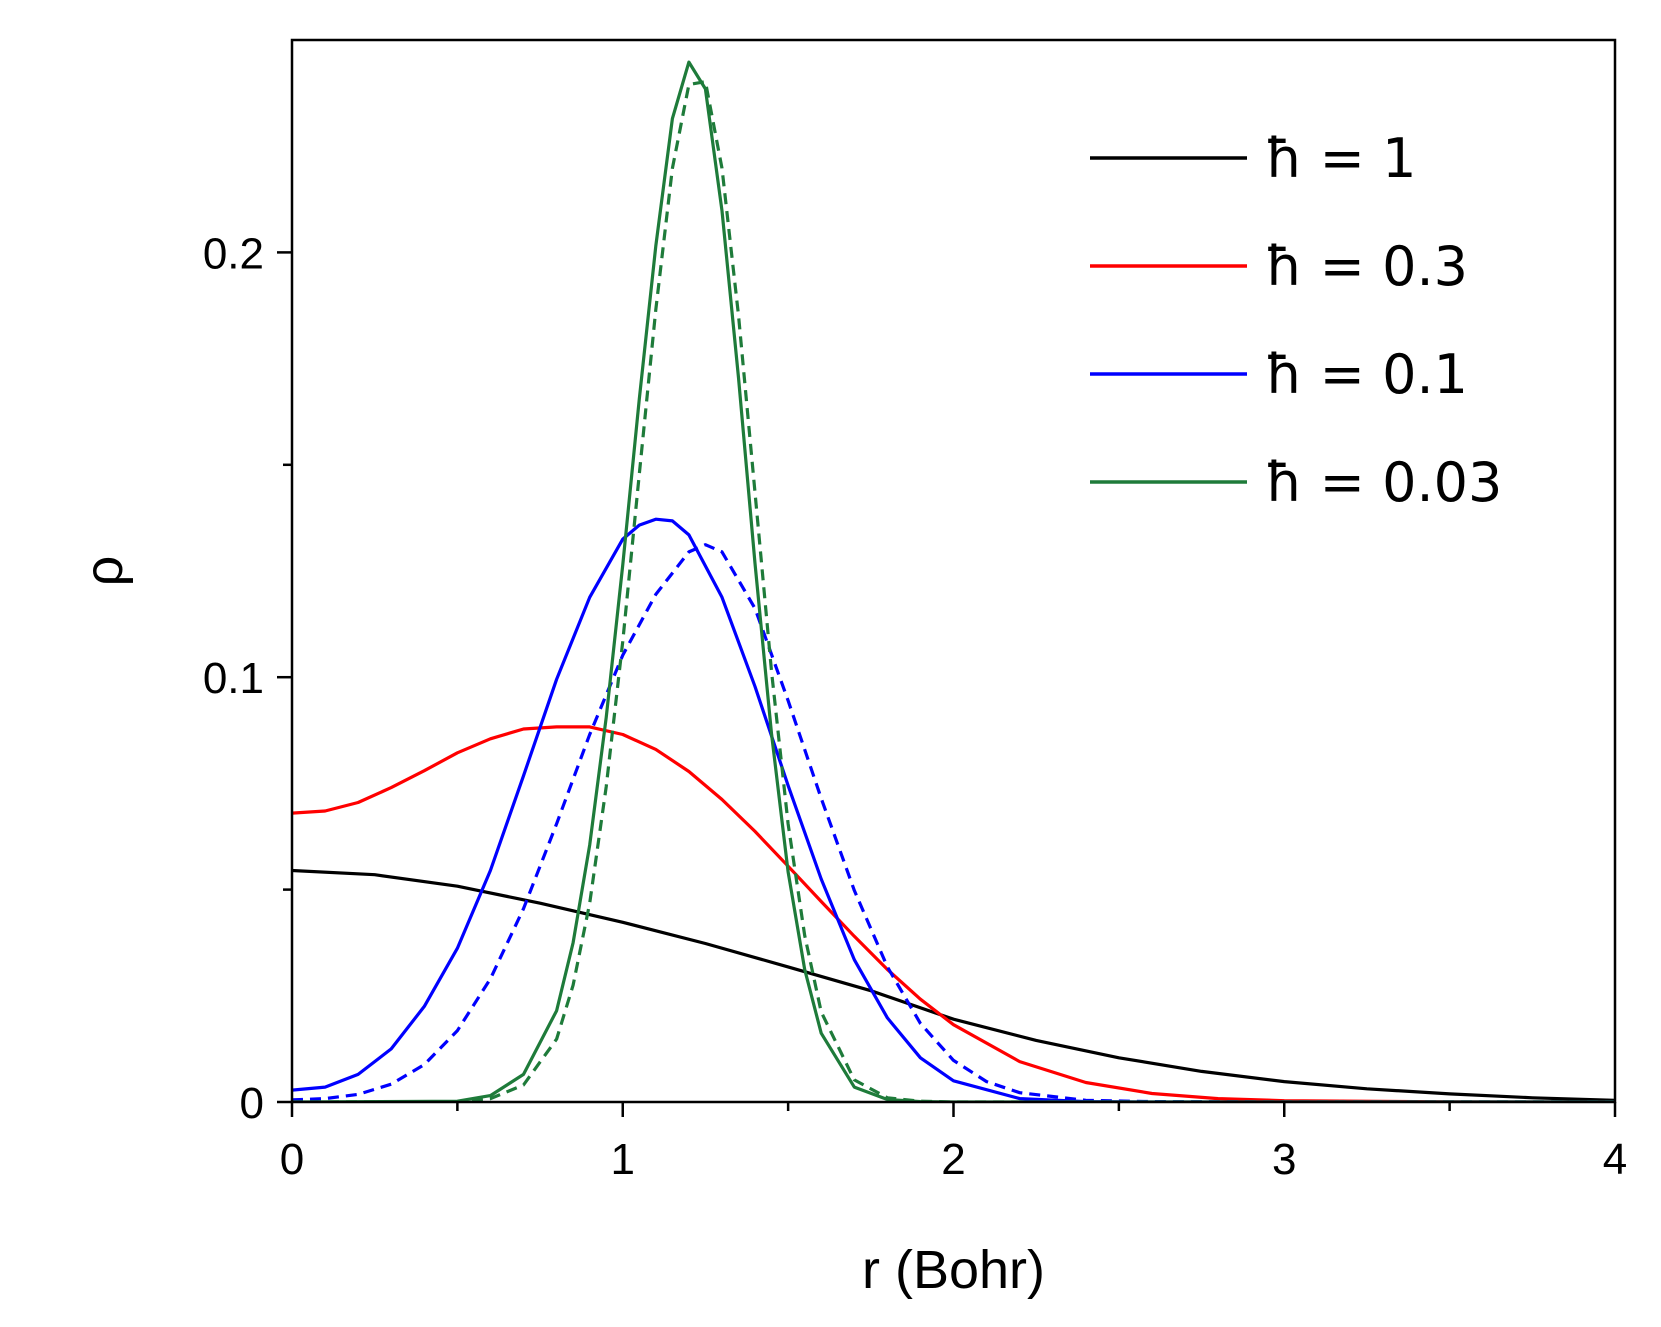 The height and width of the screenshot is (1327, 1661). I want to click on legend-label: ħ = 1, so click(1340, 158).